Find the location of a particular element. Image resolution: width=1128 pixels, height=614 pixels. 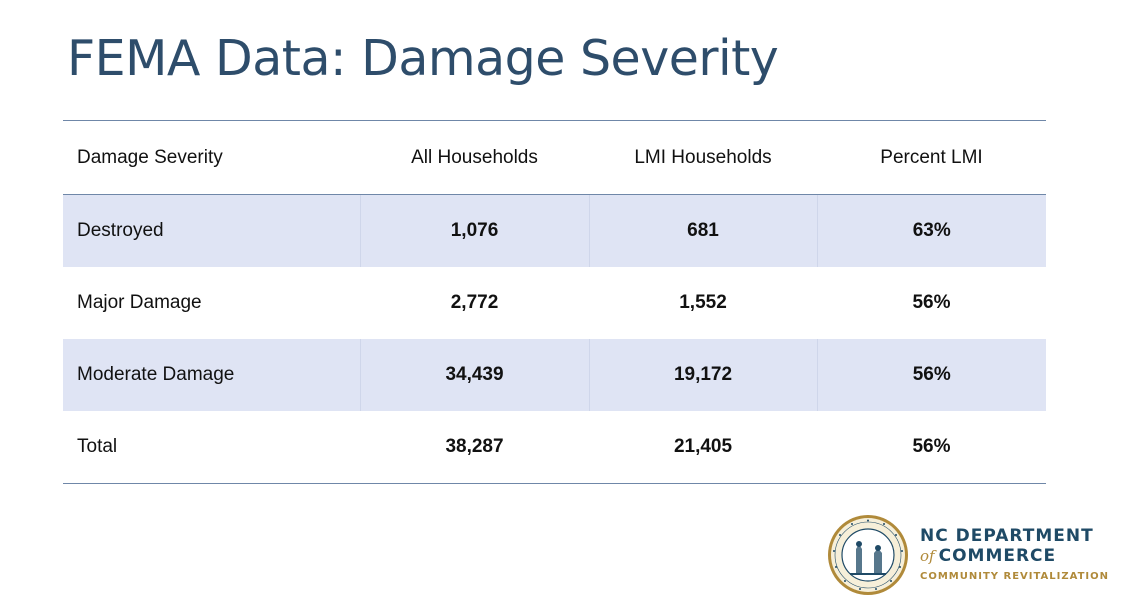

percent-lmi-value: 63% is located at coordinates (931, 230).